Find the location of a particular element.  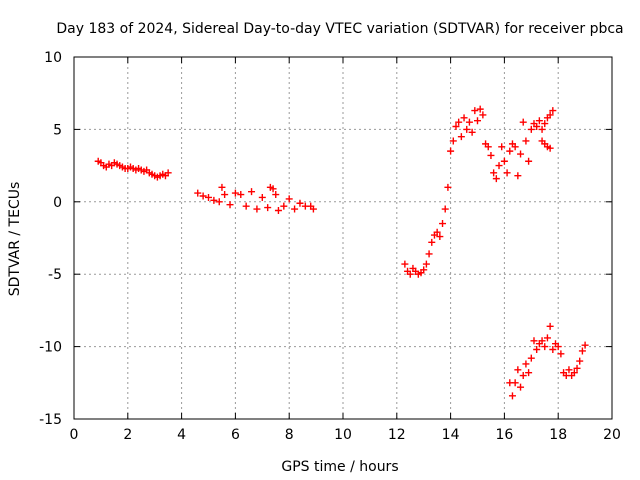

x-tick-label: 10 is located at coordinates (343, 435).